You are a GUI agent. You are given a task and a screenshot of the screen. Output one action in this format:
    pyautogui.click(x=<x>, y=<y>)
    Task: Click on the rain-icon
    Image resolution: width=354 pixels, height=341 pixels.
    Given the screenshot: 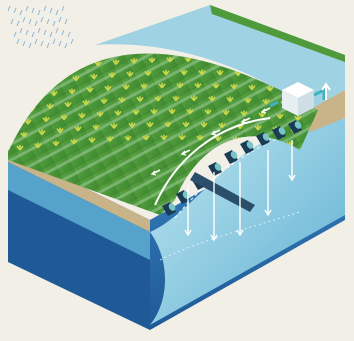 What is the action you would take?
    pyautogui.click(x=40, y=27)
    